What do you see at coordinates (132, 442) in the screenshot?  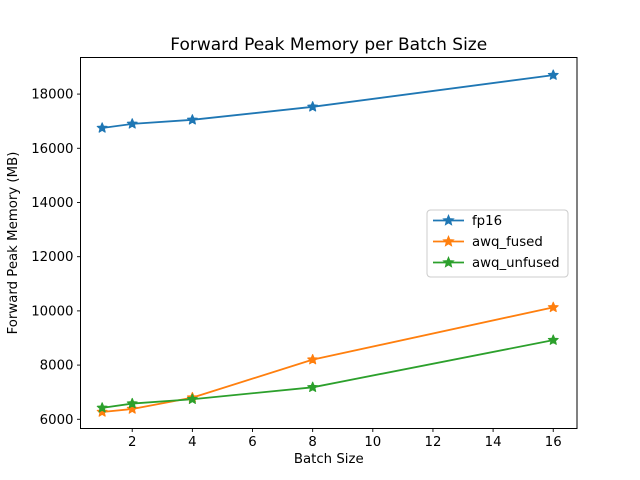 I see `x-tick-label: 2` at bounding box center [132, 442].